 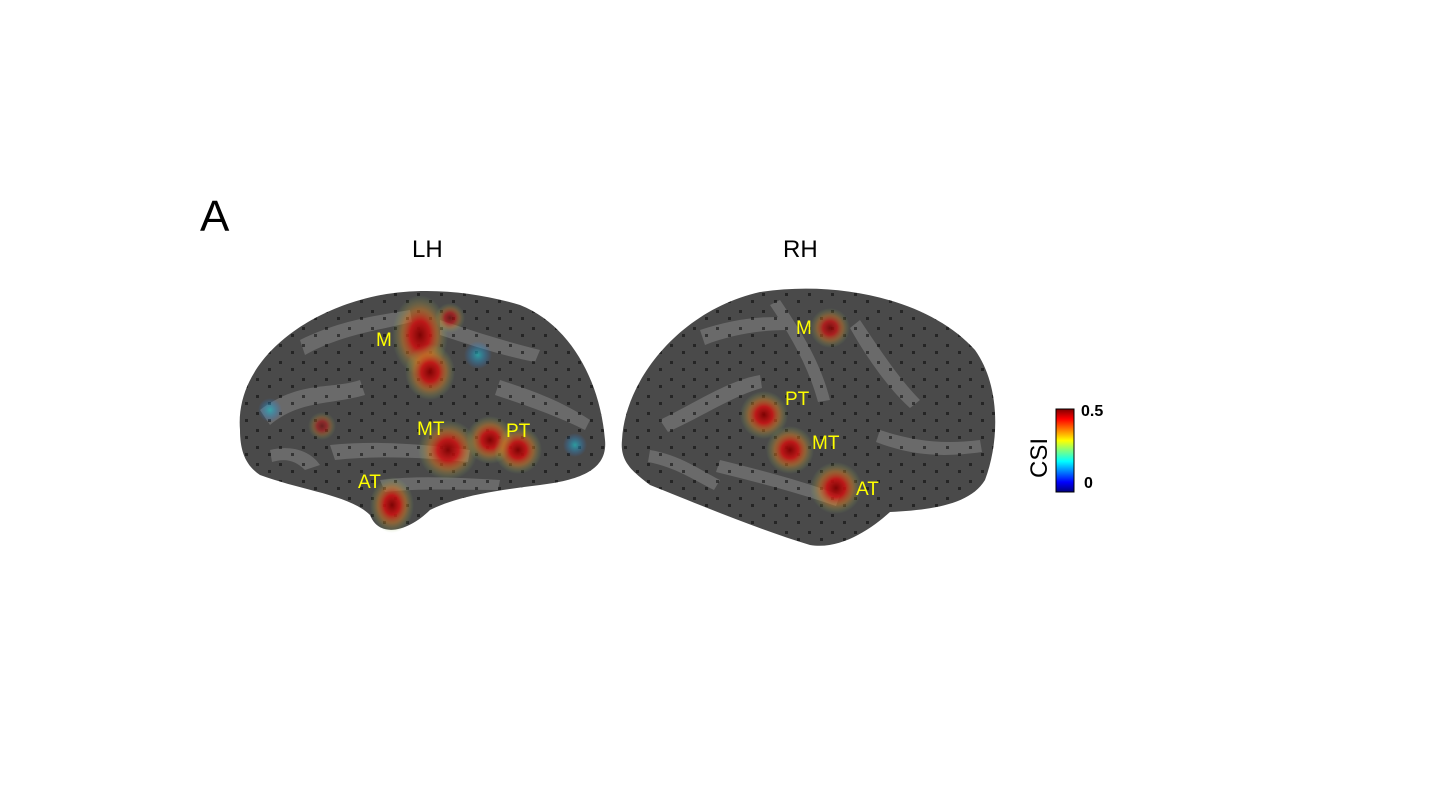 What do you see at coordinates (215, 216) in the screenshot?
I see `panel-label: A` at bounding box center [215, 216].